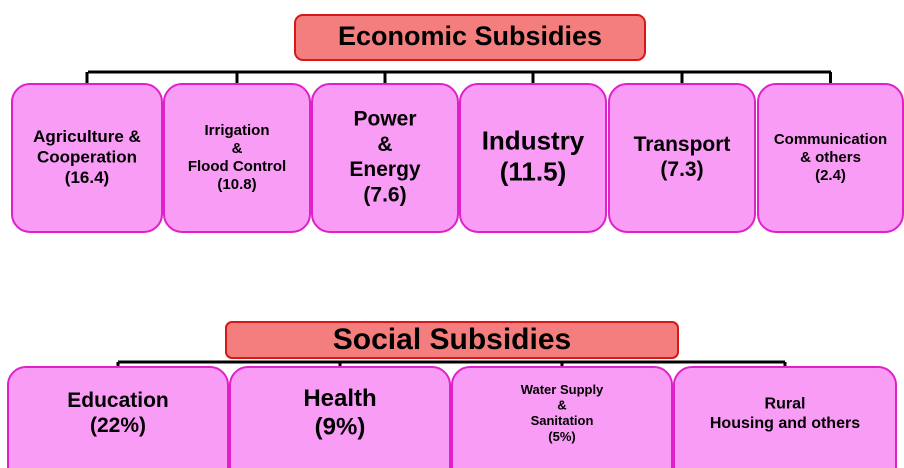 The height and width of the screenshot is (468, 904). Describe the element at coordinates (236, 130) in the screenshot. I see `node-label: Irrigation` at that location.